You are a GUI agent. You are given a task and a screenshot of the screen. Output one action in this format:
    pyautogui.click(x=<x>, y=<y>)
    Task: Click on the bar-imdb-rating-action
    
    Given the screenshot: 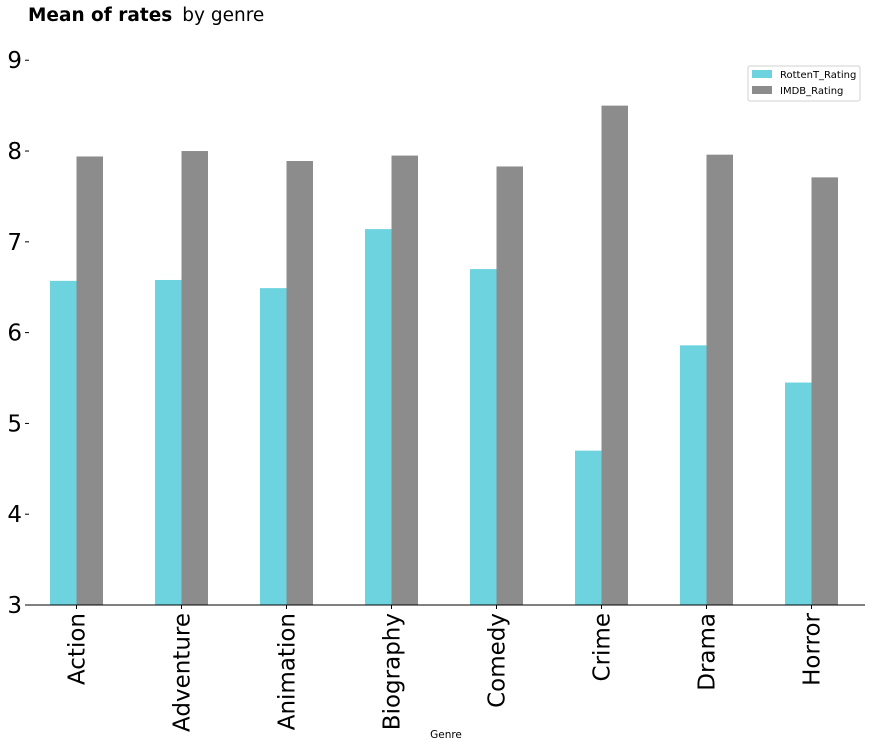 What is the action you would take?
    pyautogui.click(x=89, y=380)
    